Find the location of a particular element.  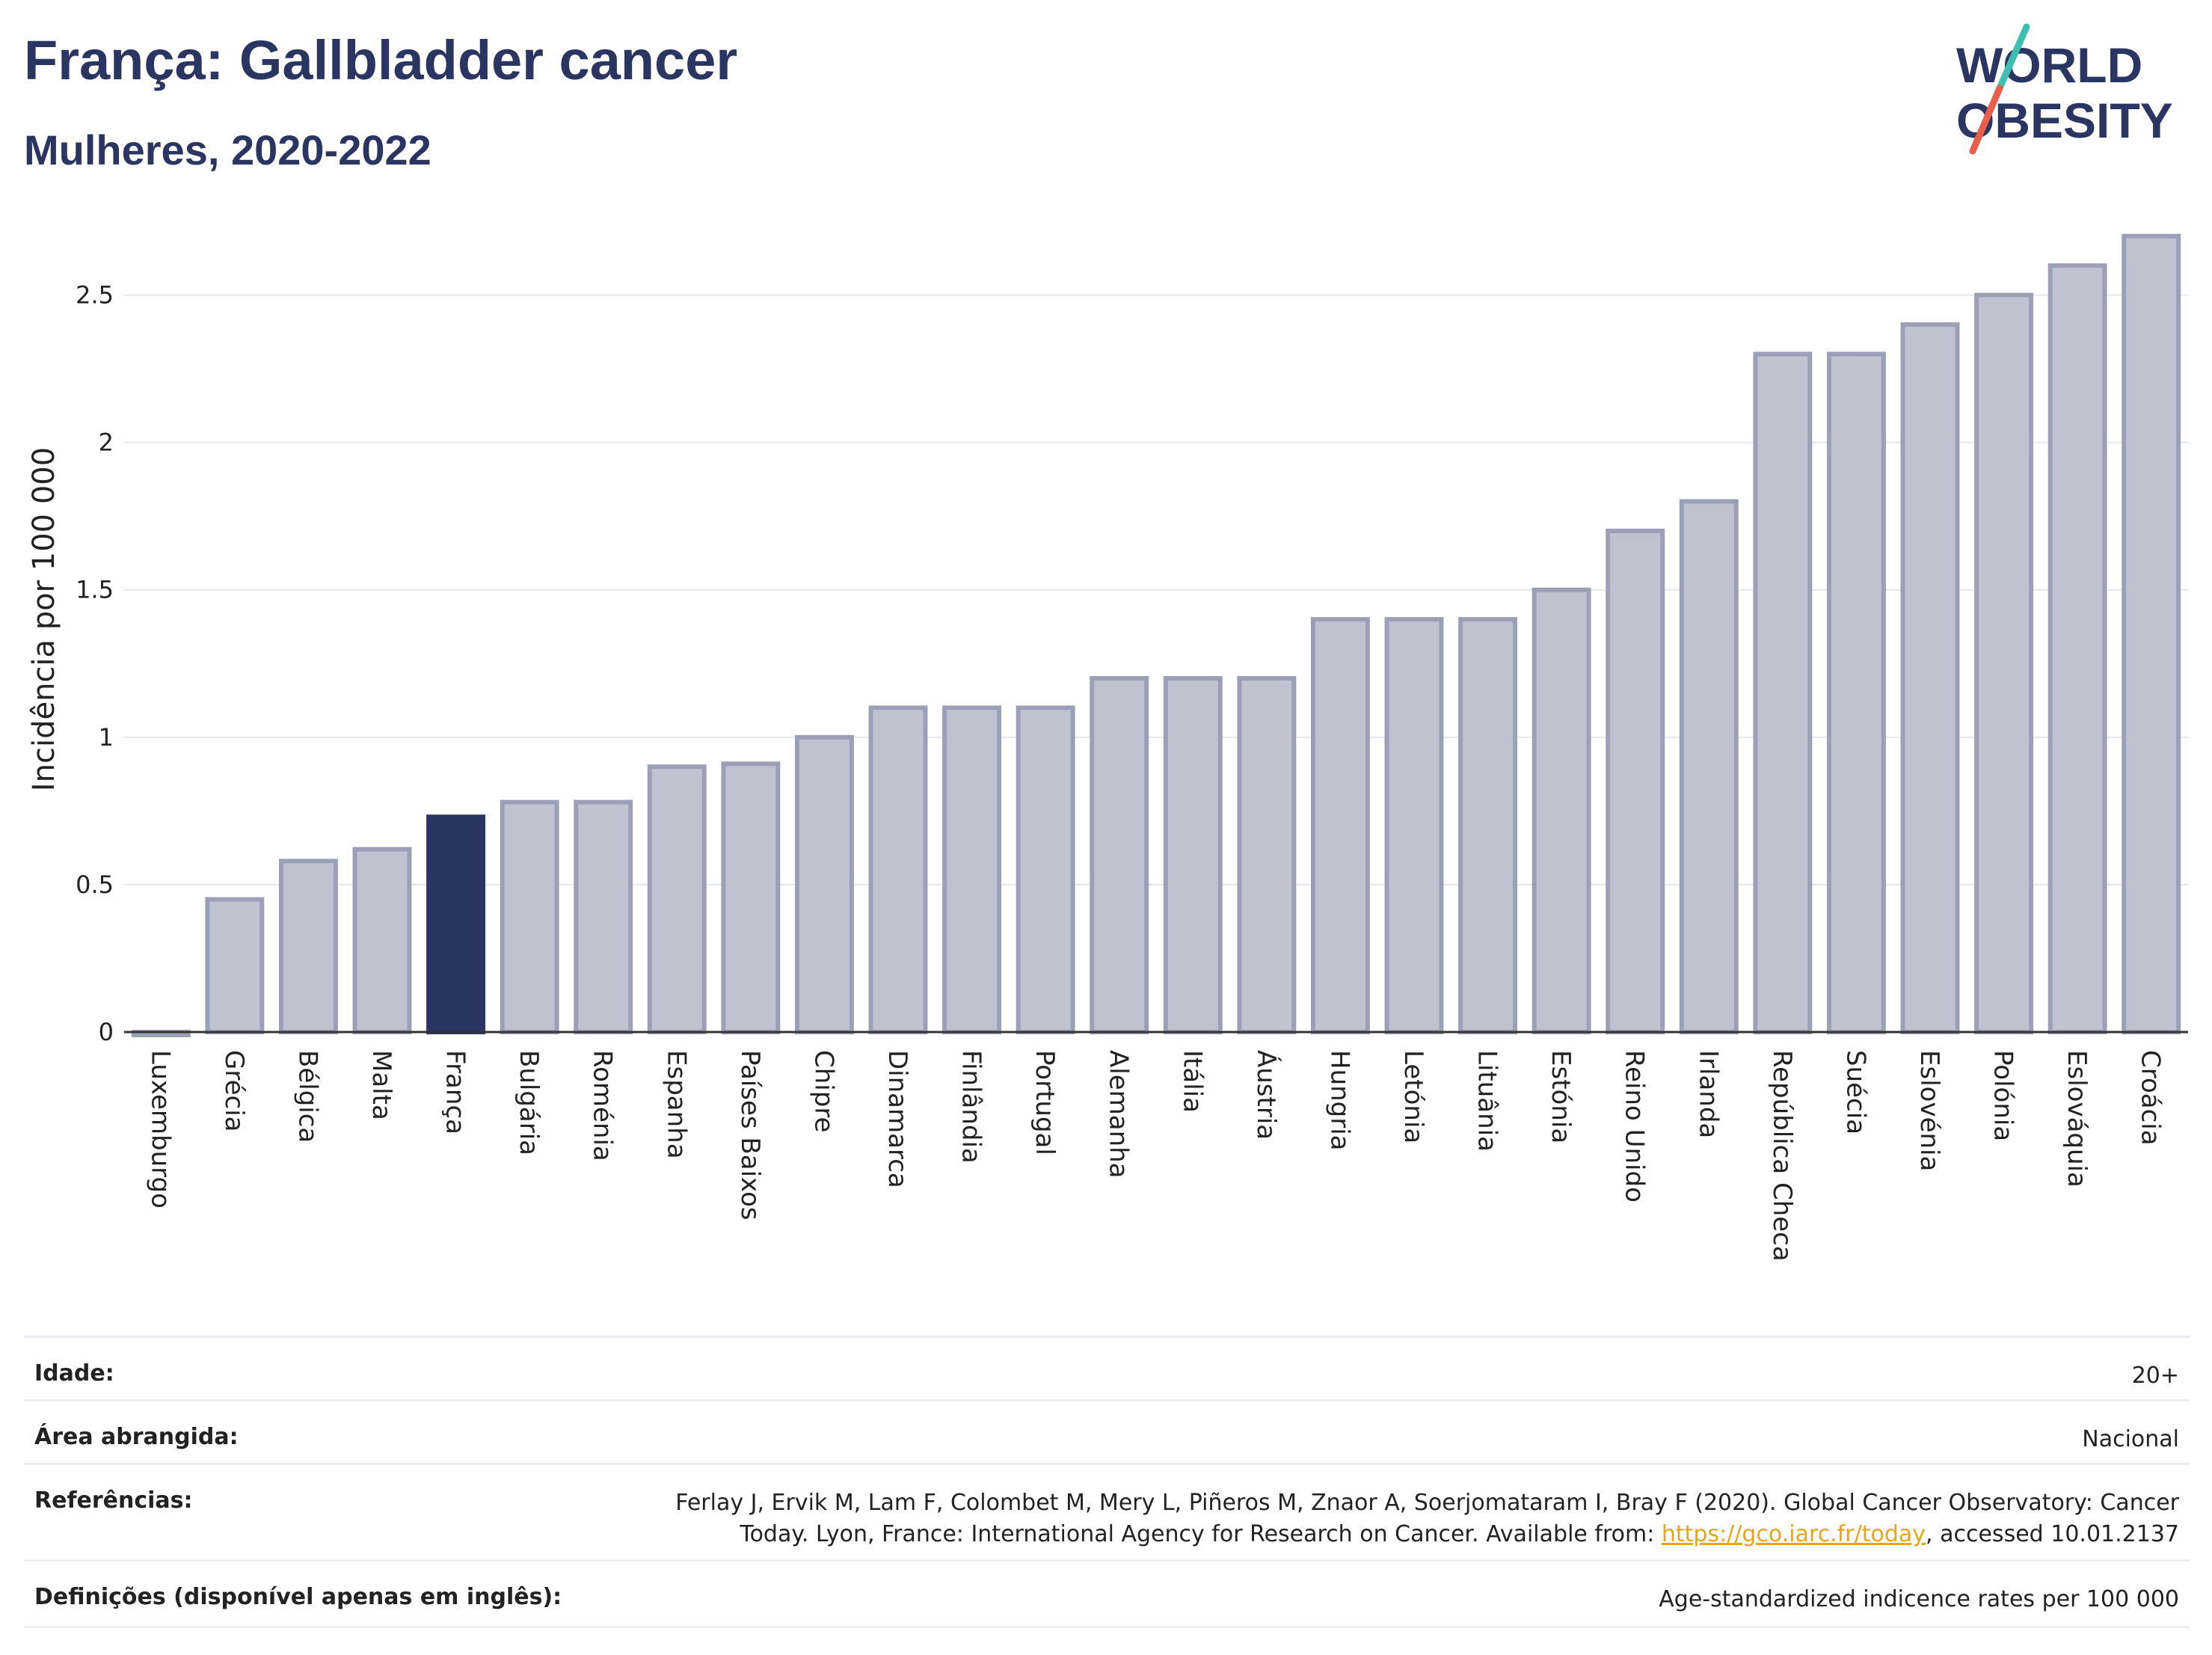

bar-bélgica is located at coordinates (308, 946).